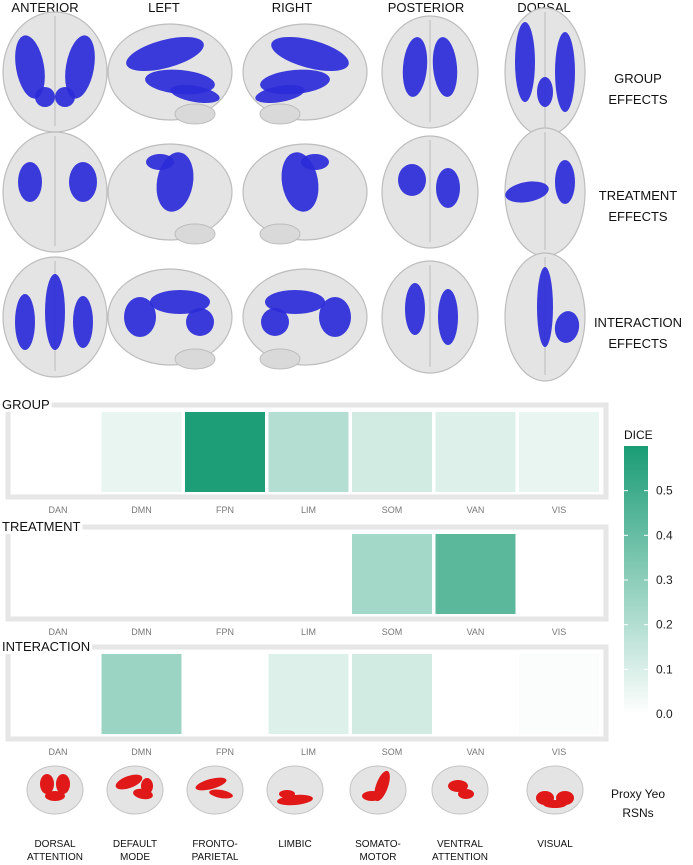 Image resolution: width=693 pixels, height=865 pixels. I want to click on default-mode-brain-icon, so click(135, 790).